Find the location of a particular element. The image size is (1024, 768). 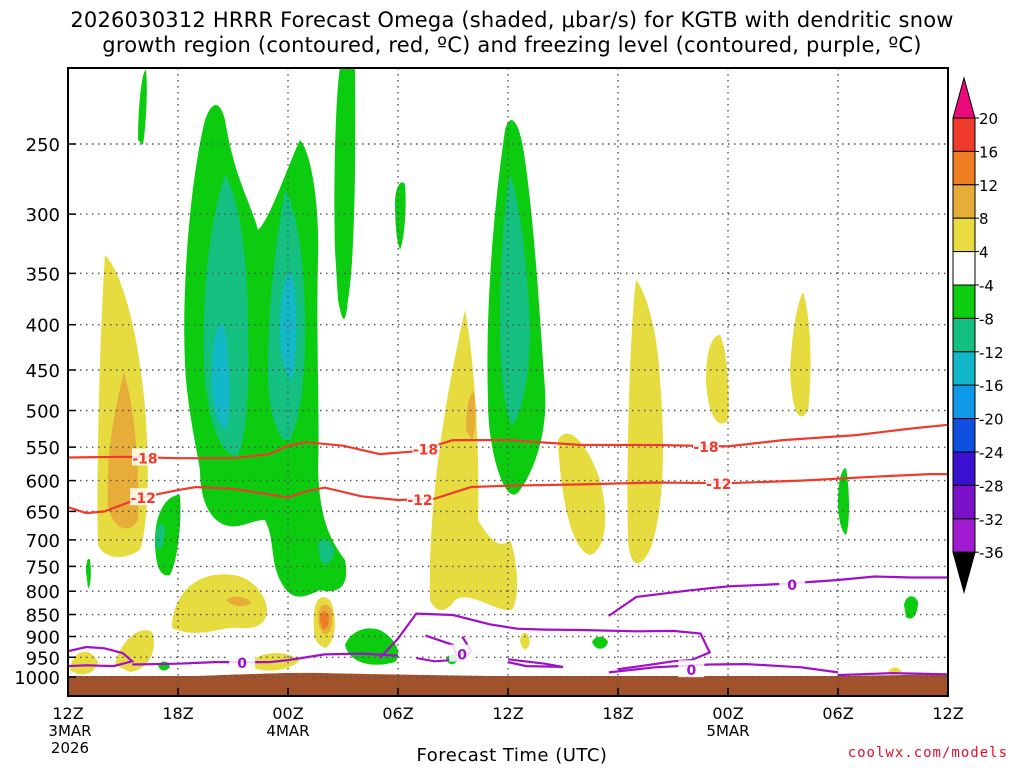

colorbar-label-0: 20 is located at coordinates (988, 119).